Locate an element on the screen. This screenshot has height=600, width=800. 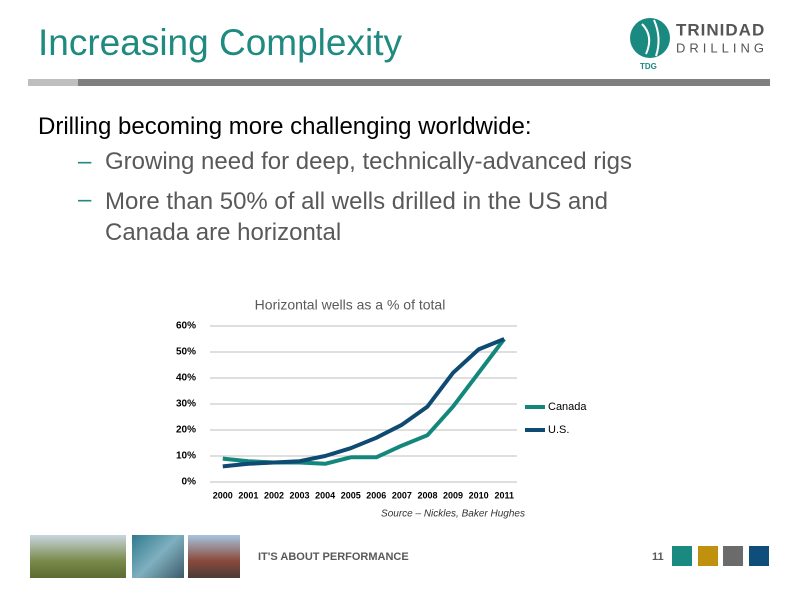
x-tick-label: 2005 is located at coordinates (351, 495).